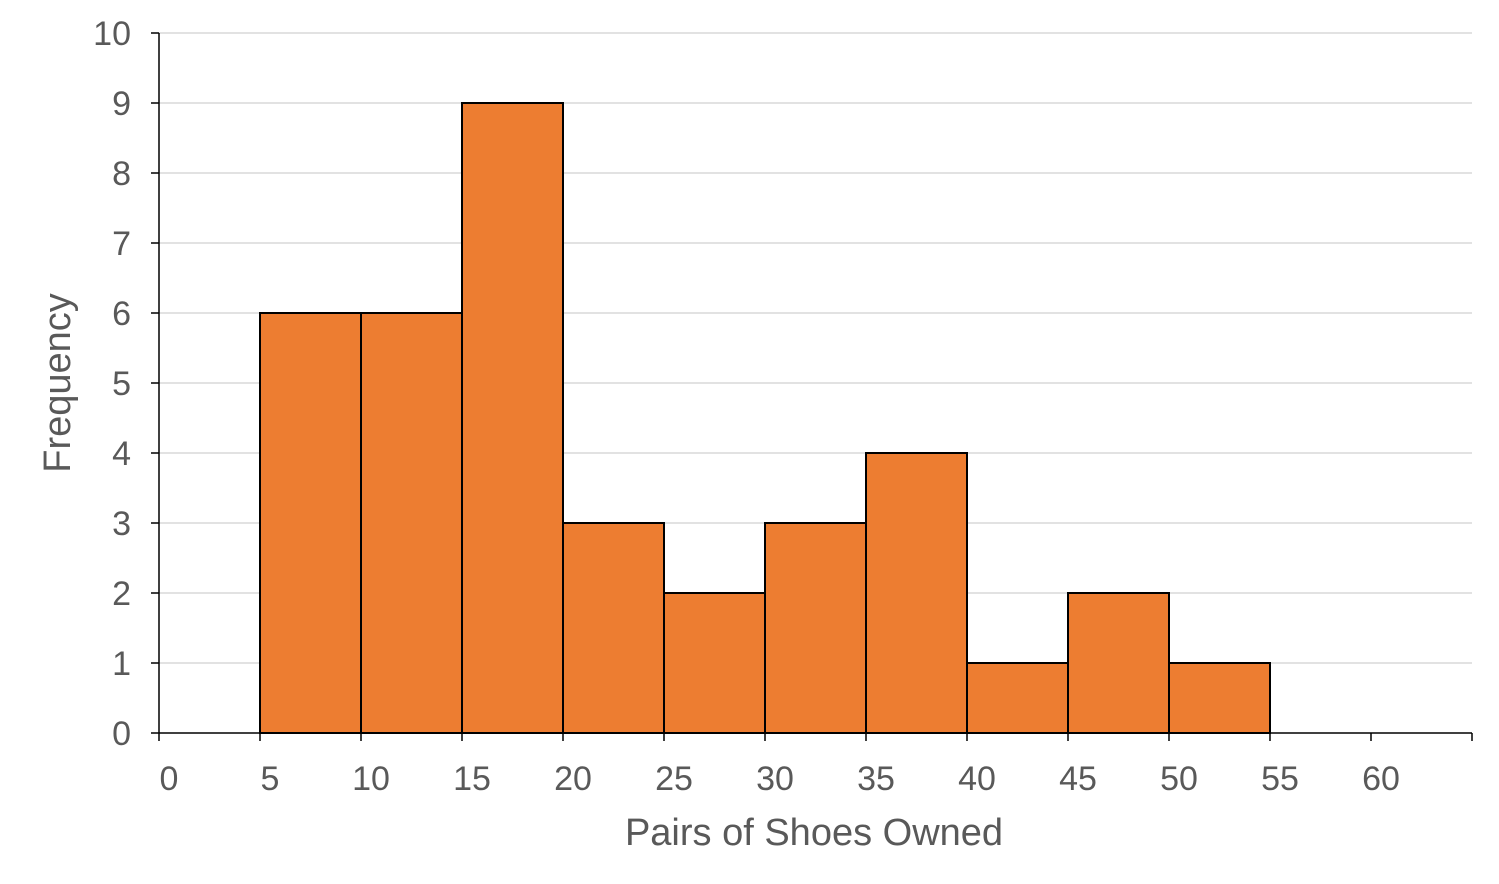 The width and height of the screenshot is (1499, 884). What do you see at coordinates (121, 664) in the screenshot?
I see `y-tick-label: 1` at bounding box center [121, 664].